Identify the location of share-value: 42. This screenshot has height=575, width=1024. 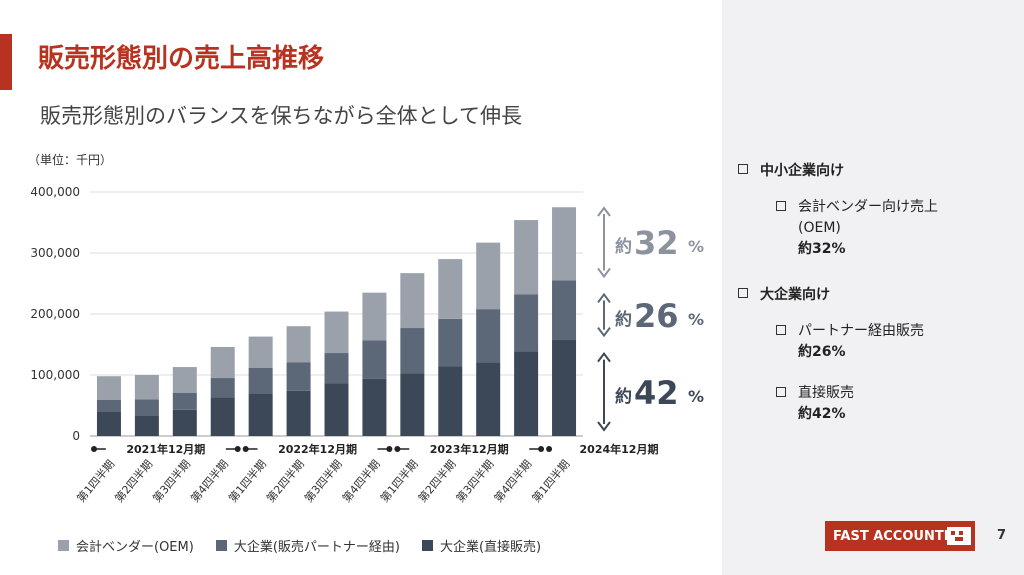
(656, 393).